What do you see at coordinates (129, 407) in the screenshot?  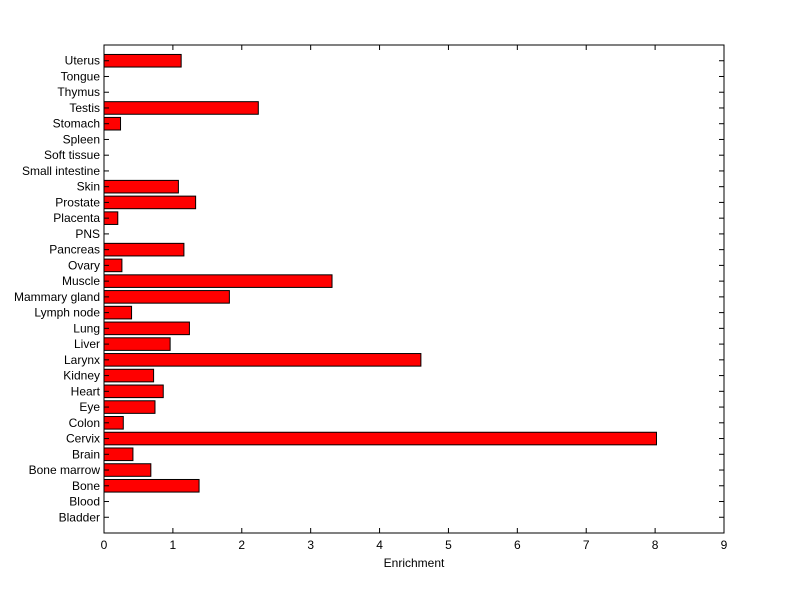 I see `bar-eye` at bounding box center [129, 407].